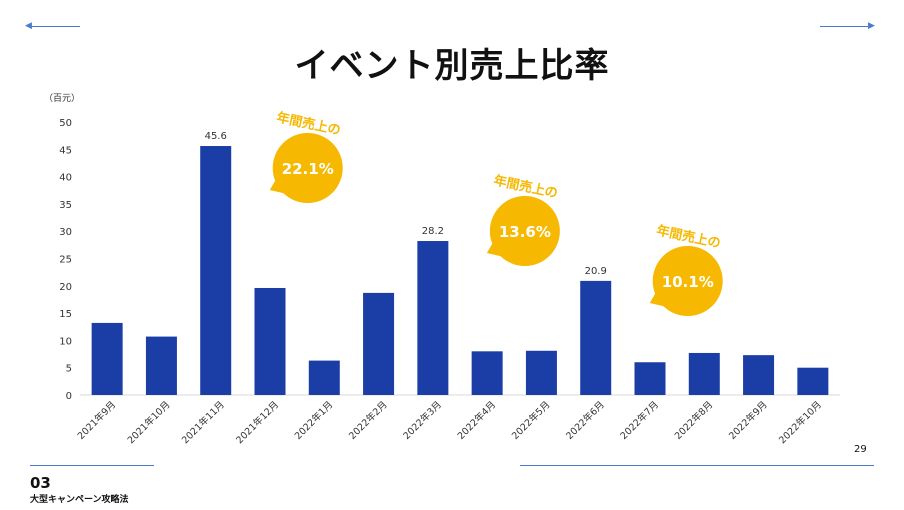 This screenshot has height=510, width=904. I want to click on y-unit-label: （百元）, so click(62, 98).